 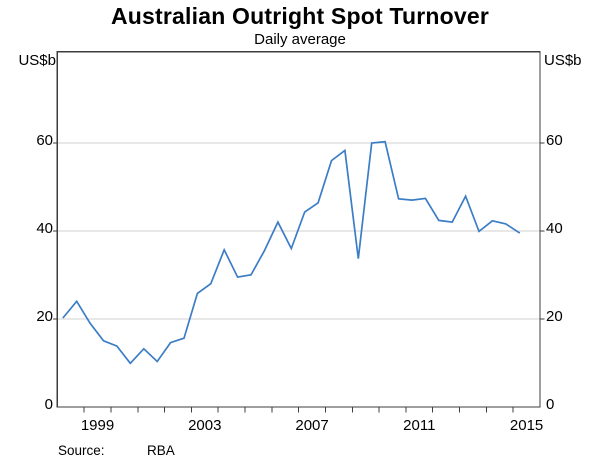 What do you see at coordinates (44, 228) in the screenshot?
I see `y-tick-label-left-40: 40` at bounding box center [44, 228].